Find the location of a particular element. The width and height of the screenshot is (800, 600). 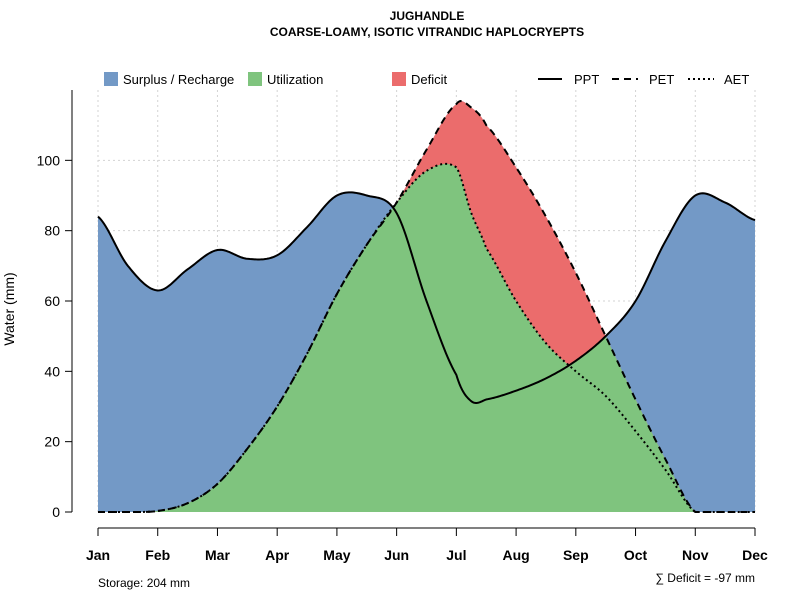

legend-swatch-surplus is located at coordinates (111, 79).